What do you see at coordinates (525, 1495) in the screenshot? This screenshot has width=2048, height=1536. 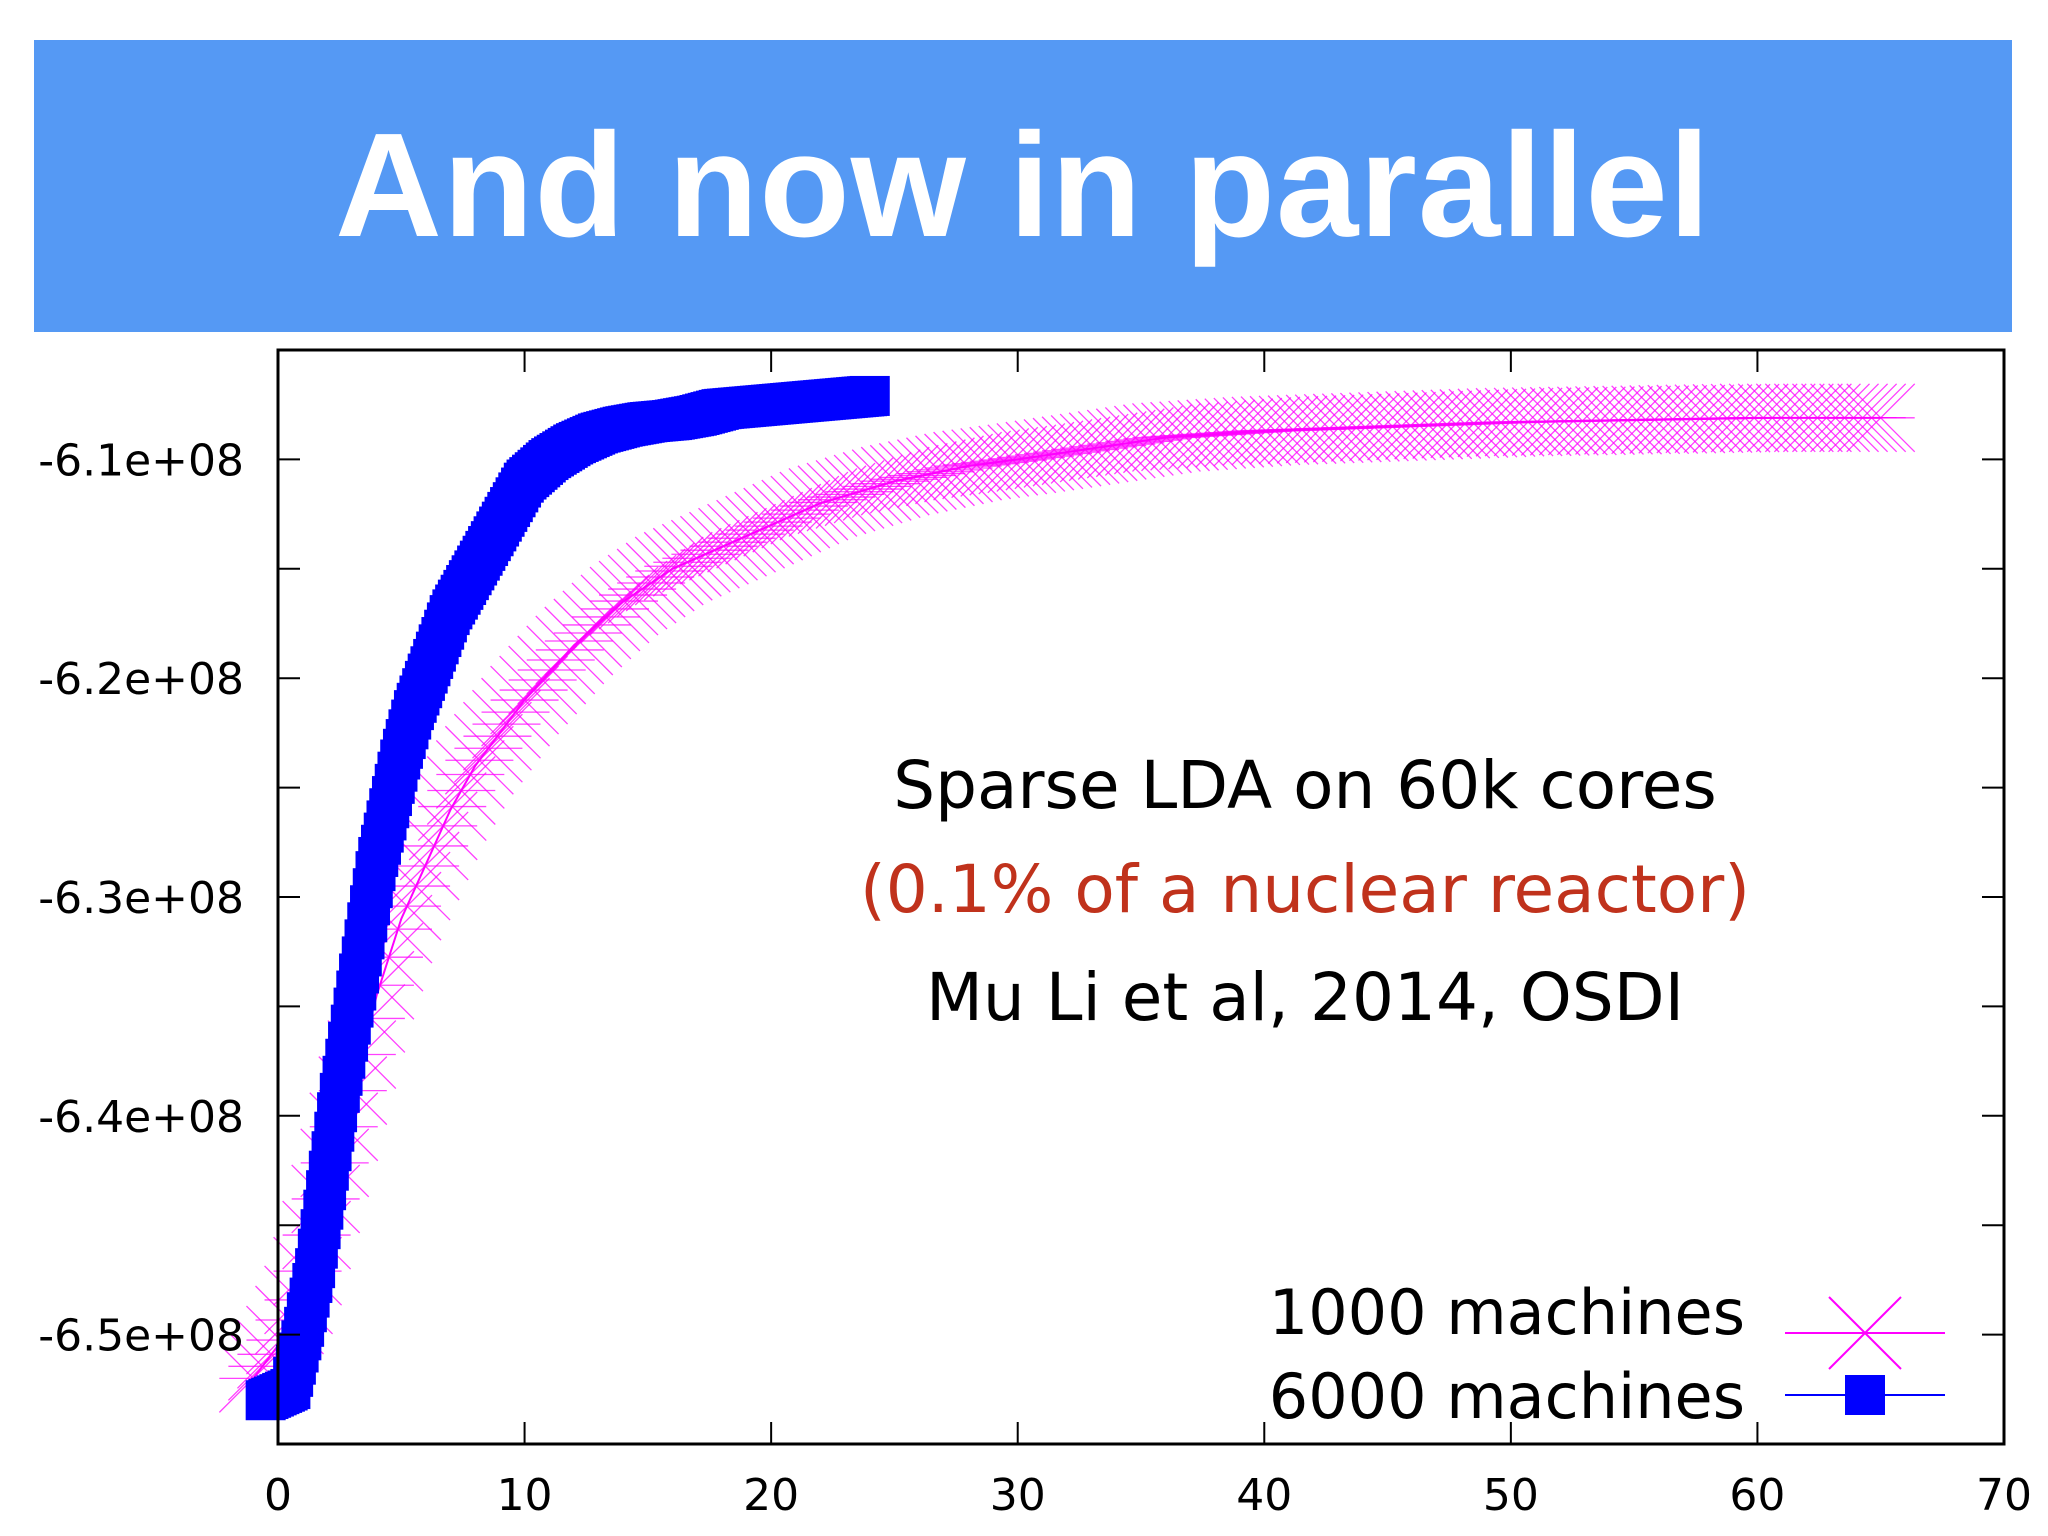 I see `x-tick-label: 10` at bounding box center [525, 1495].